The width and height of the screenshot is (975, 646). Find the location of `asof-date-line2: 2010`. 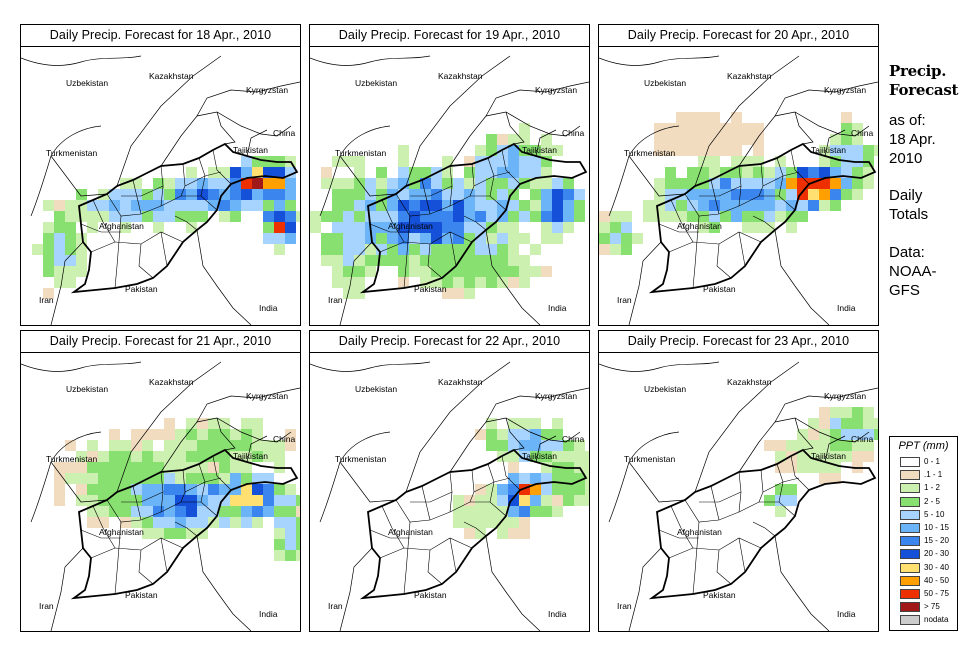

asof-date-line2: 2010 is located at coordinates (906, 158).